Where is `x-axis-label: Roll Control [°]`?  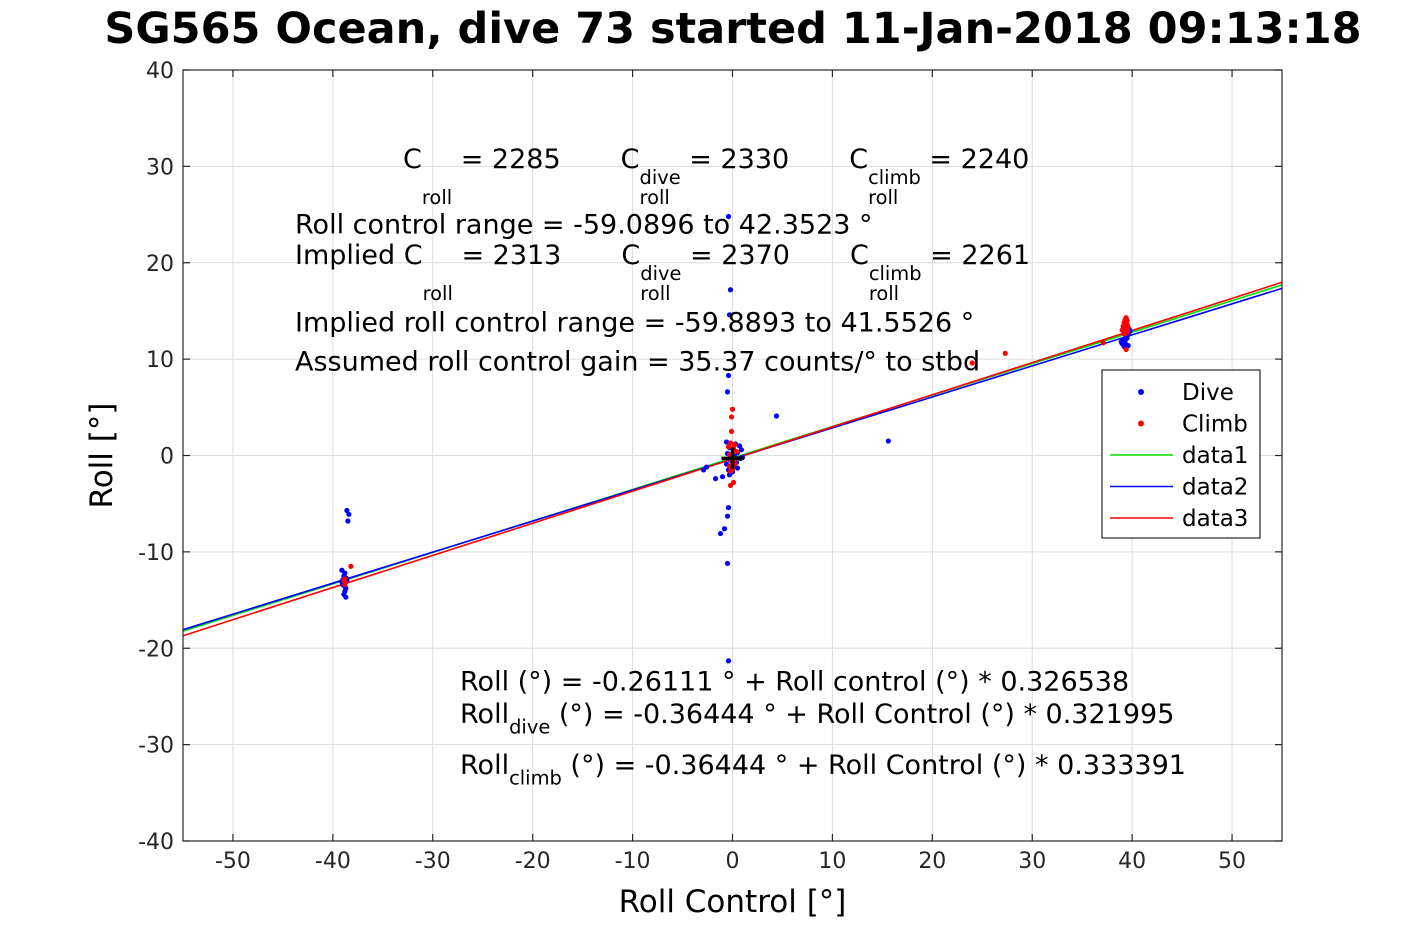
x-axis-label: Roll Control [°] is located at coordinates (733, 902).